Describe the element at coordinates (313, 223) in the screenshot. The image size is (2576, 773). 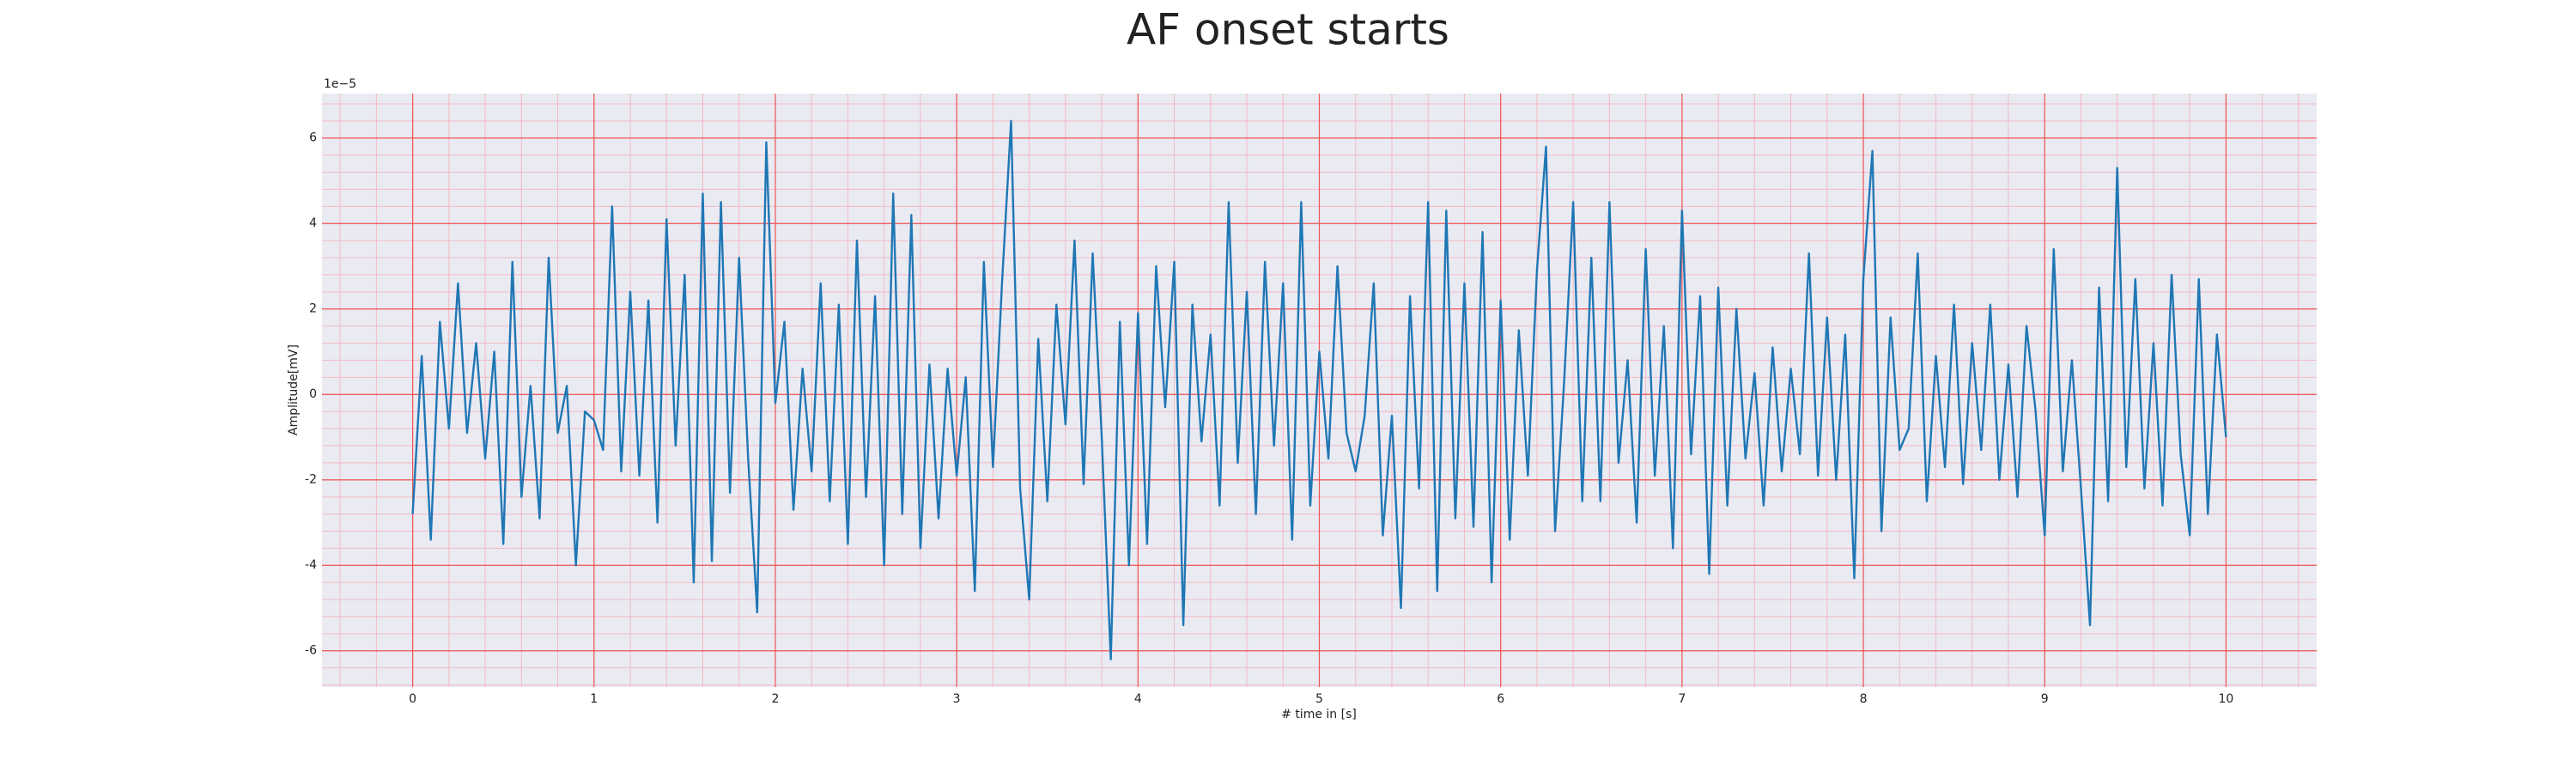
I see `y-tick-label: 4` at that location.